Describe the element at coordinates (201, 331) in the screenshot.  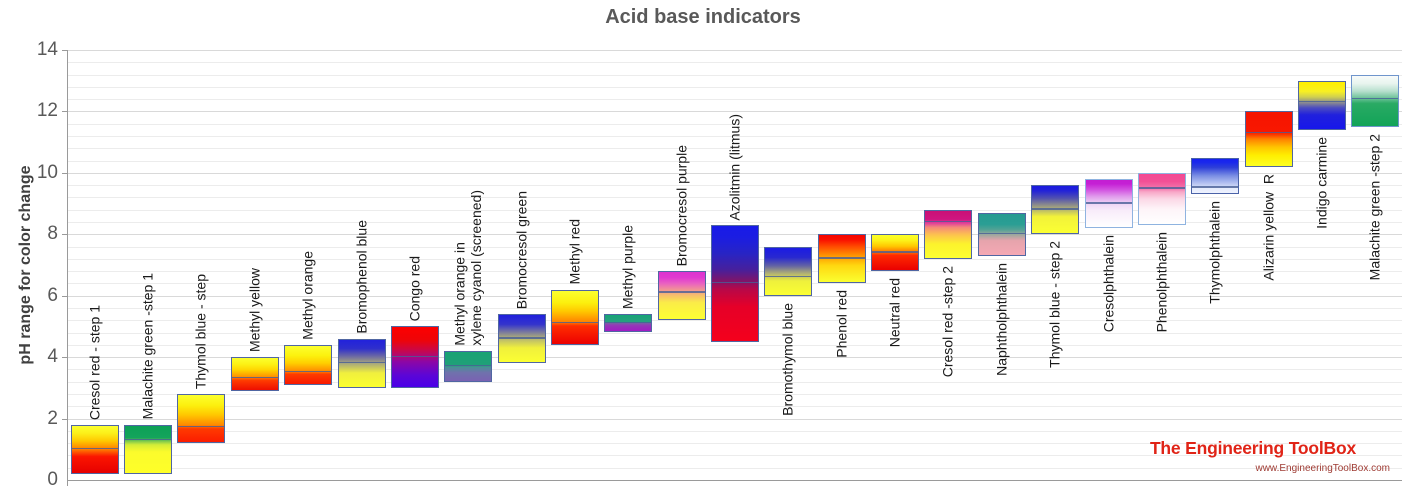
I see `indicator-label: Thymol blue - step` at that location.